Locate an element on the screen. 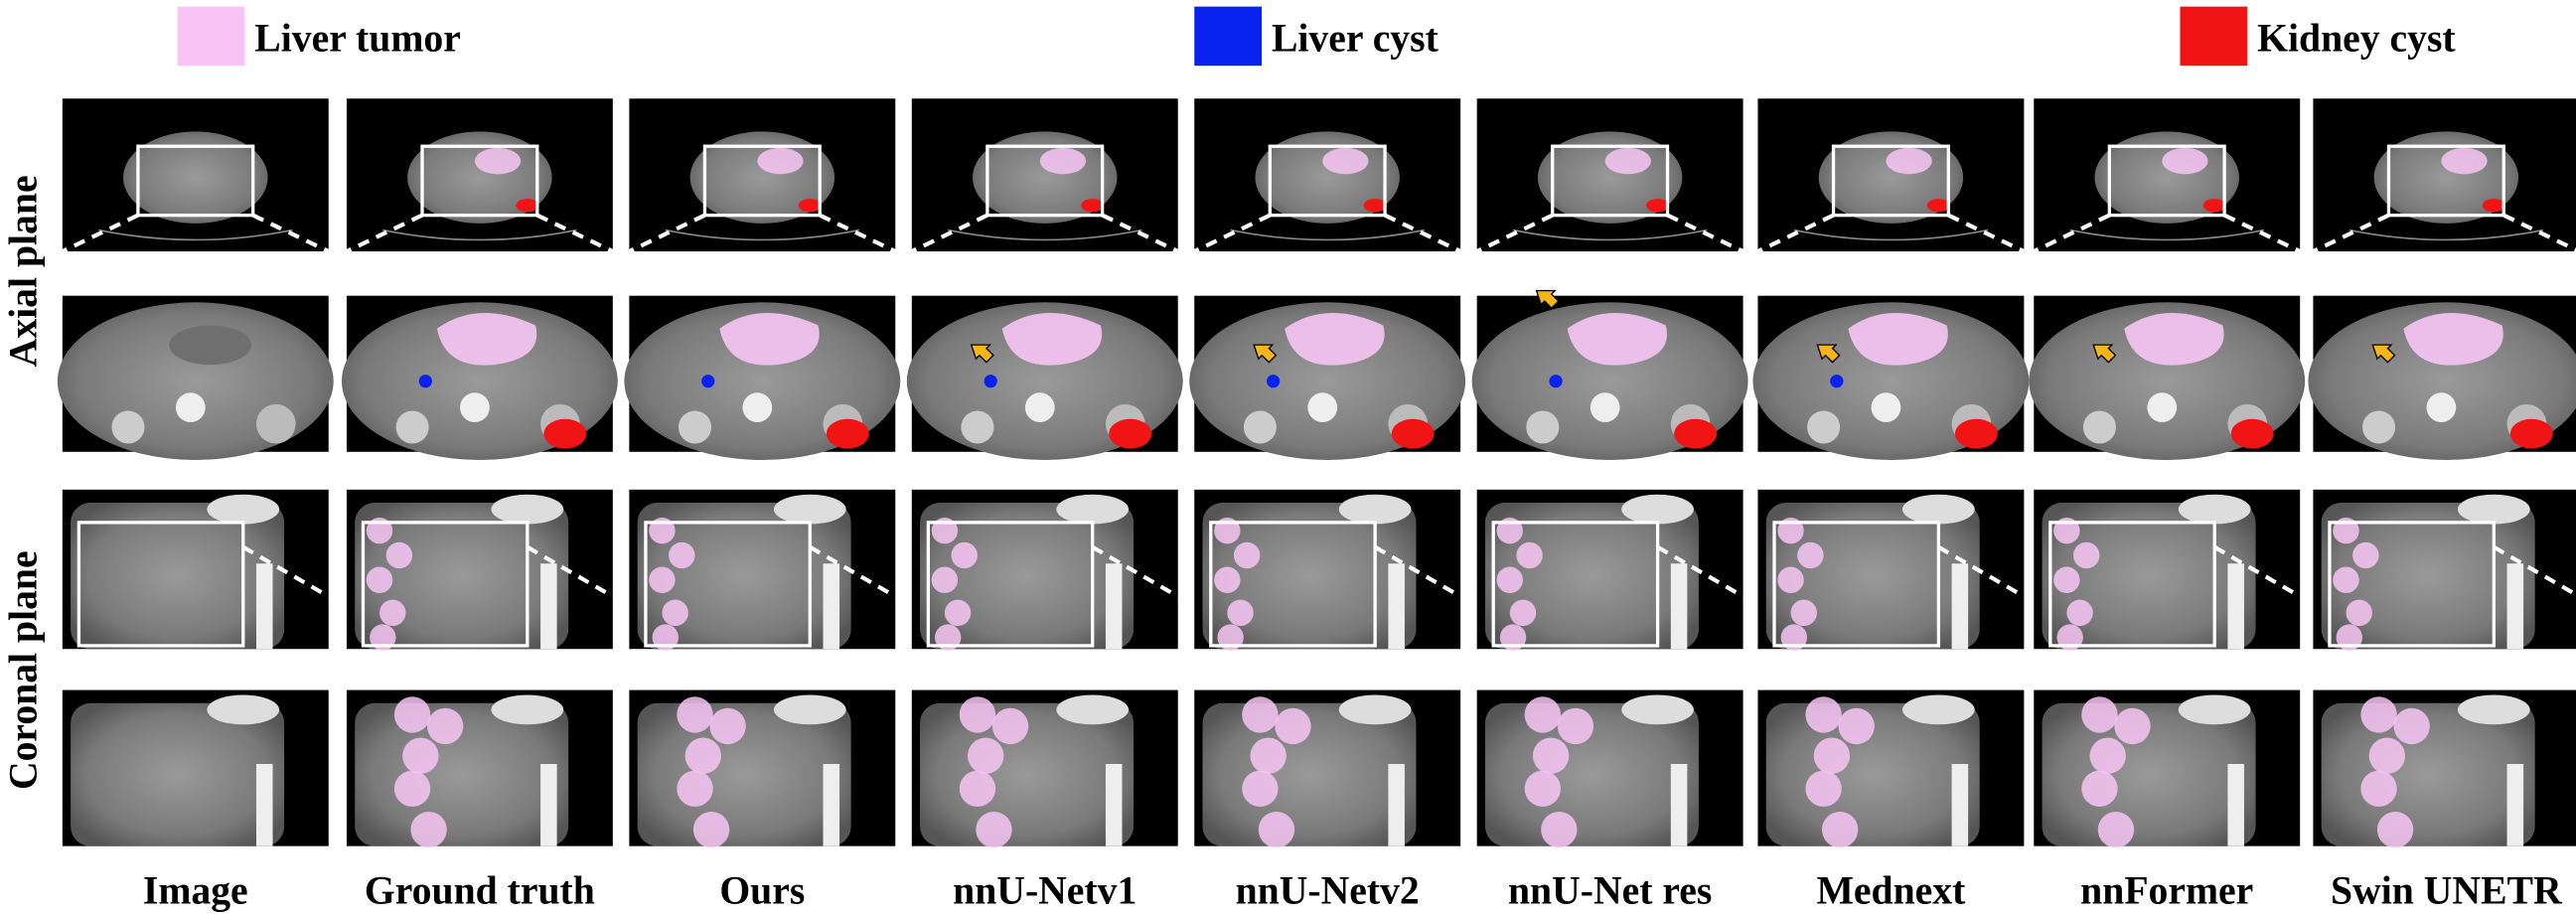 This screenshot has width=2576, height=914. error-arrow is located at coordinates (1547, 299).